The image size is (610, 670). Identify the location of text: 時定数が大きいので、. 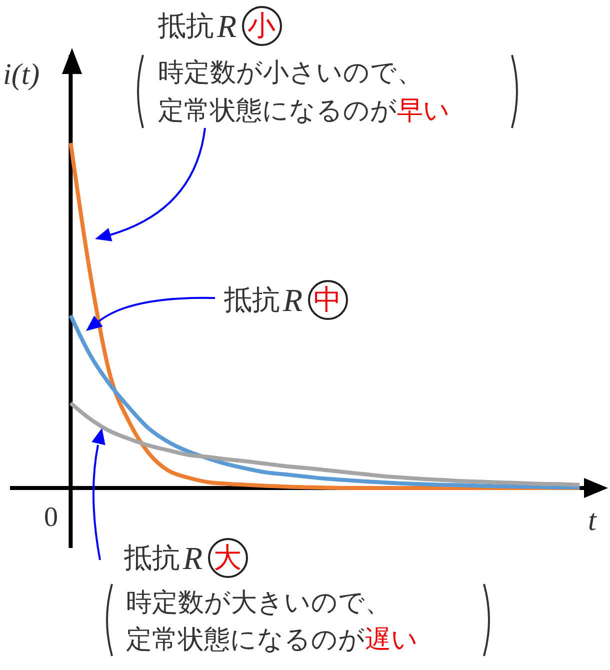
(258, 603).